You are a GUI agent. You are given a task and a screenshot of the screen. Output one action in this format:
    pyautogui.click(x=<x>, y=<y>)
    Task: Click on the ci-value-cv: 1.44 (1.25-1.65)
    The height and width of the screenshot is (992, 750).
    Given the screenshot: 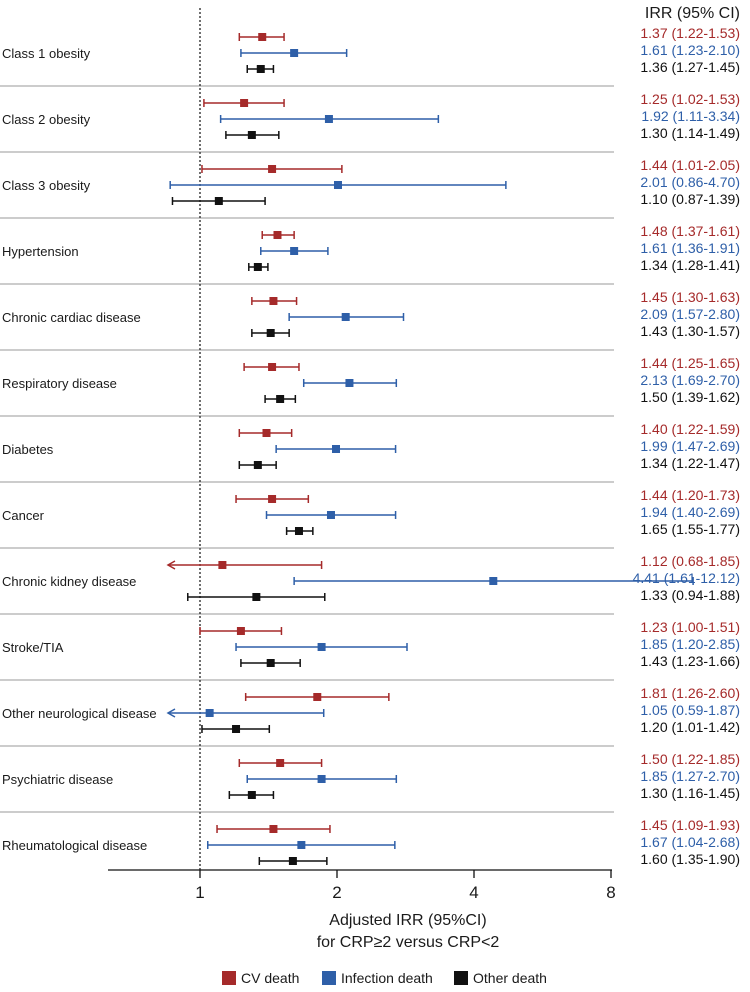 What is the action you would take?
    pyautogui.click(x=690, y=363)
    